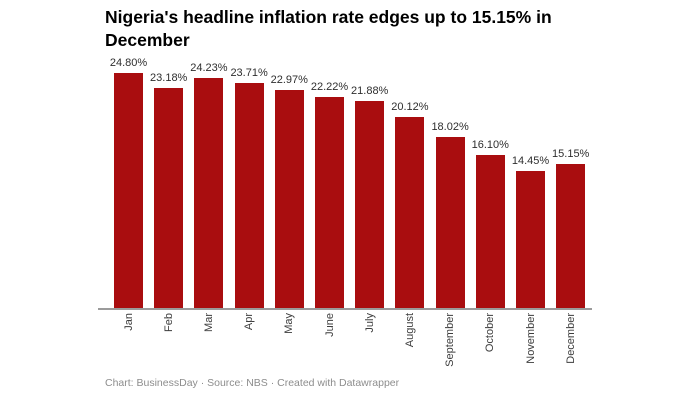 The image size is (700, 400). What do you see at coordinates (329, 87) in the screenshot?
I see `value-label-june: 22.22%` at bounding box center [329, 87].